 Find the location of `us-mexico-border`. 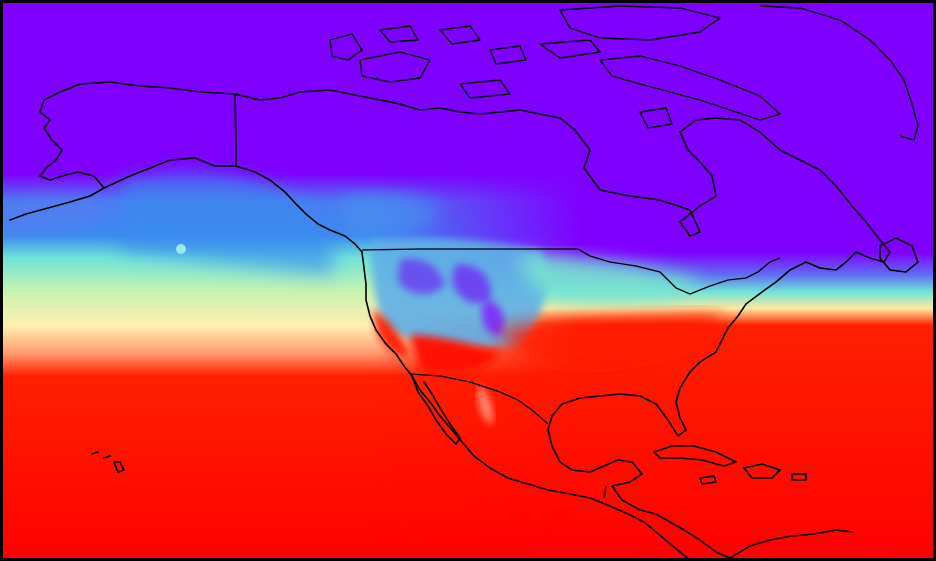

us-mexico-border is located at coordinates (479, 399).